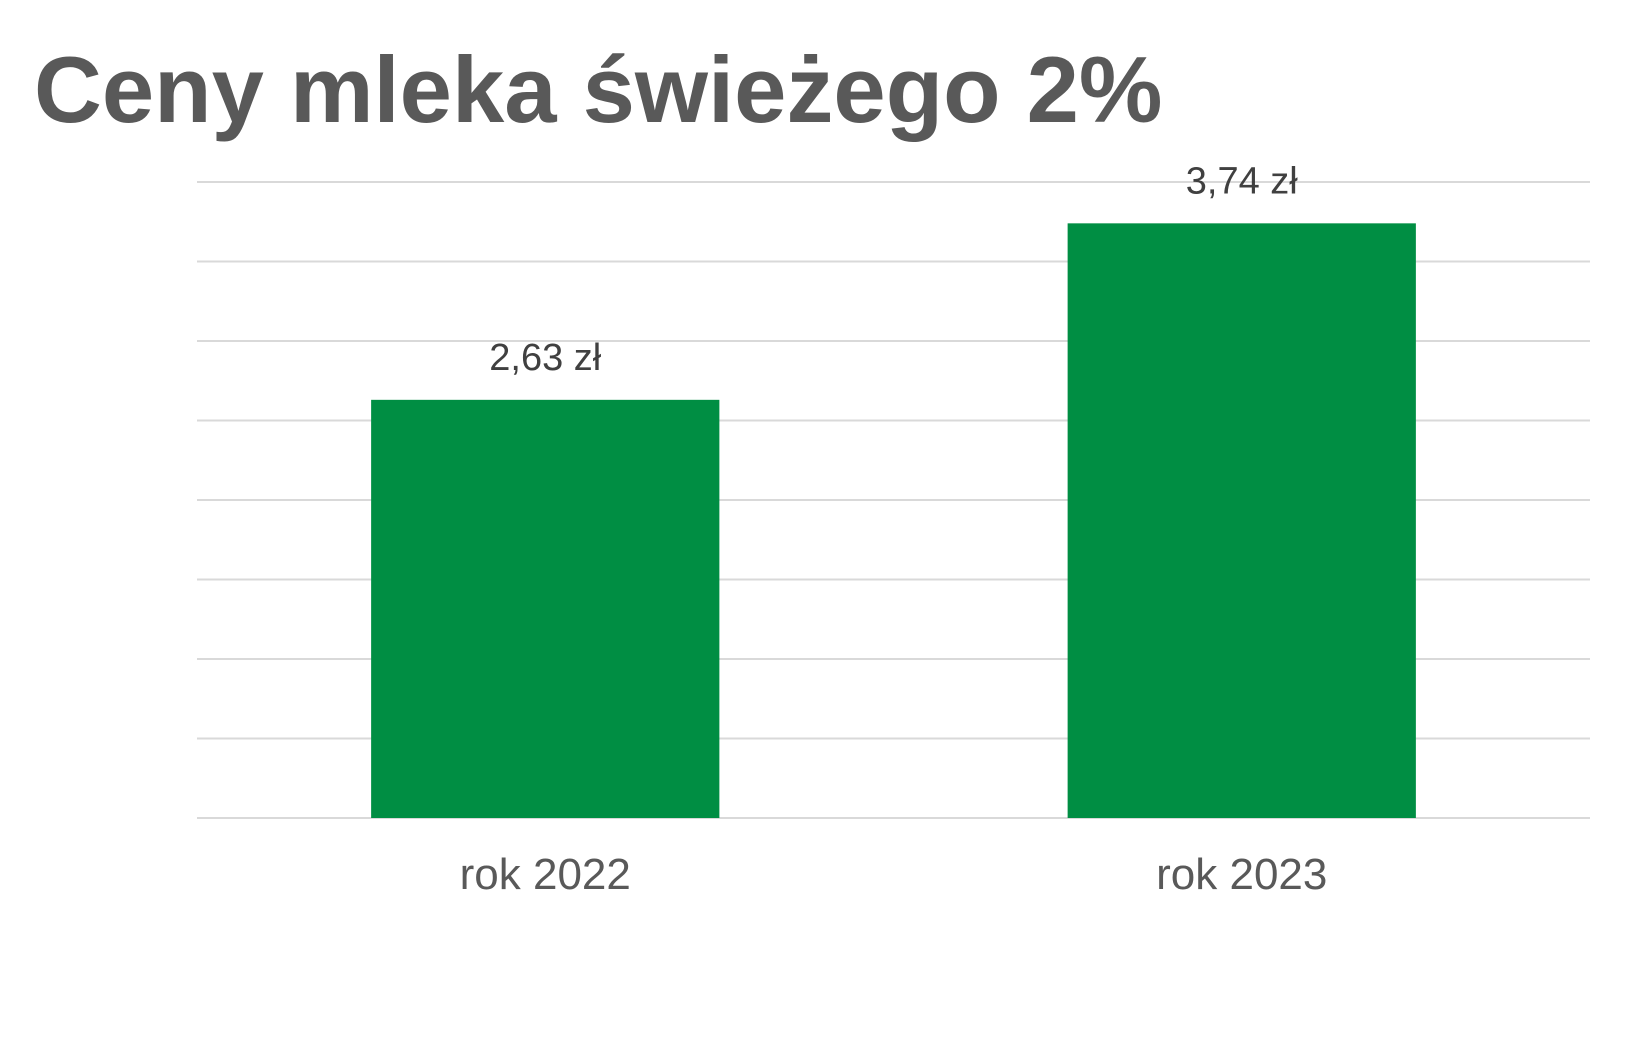 Image resolution: width=1650 pixels, height=1049 pixels. What do you see at coordinates (545, 874) in the screenshot?
I see `x-tick-label-0: rok 2022` at bounding box center [545, 874].